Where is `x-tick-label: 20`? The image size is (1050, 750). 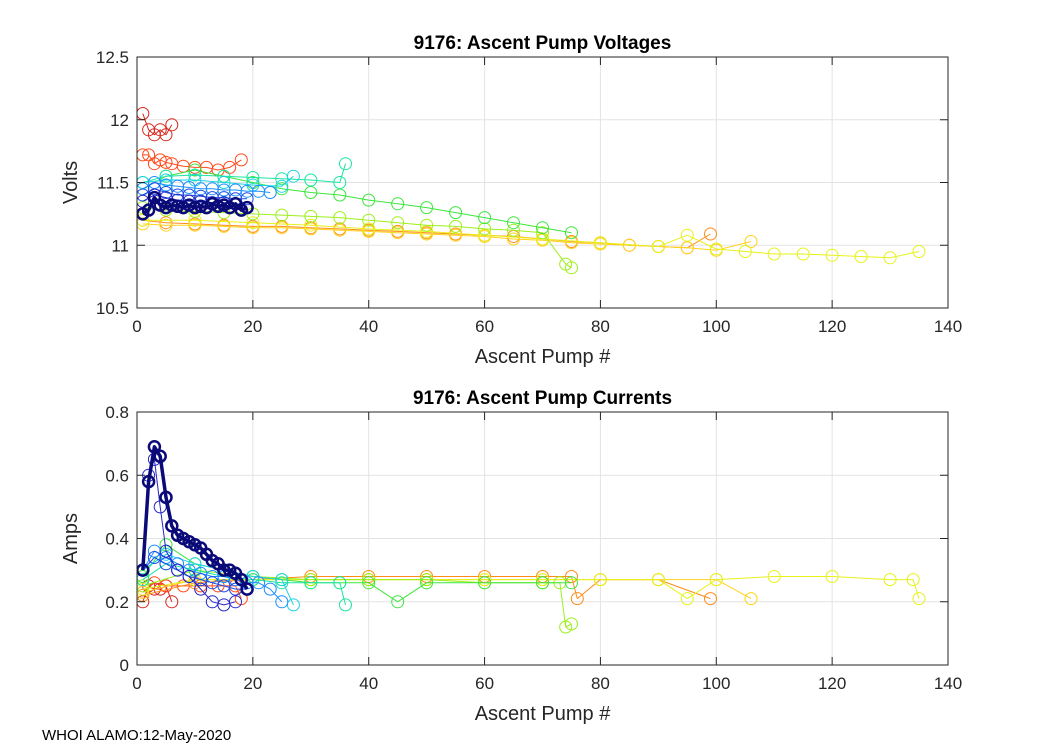 x-tick-label: 20 is located at coordinates (252, 326).